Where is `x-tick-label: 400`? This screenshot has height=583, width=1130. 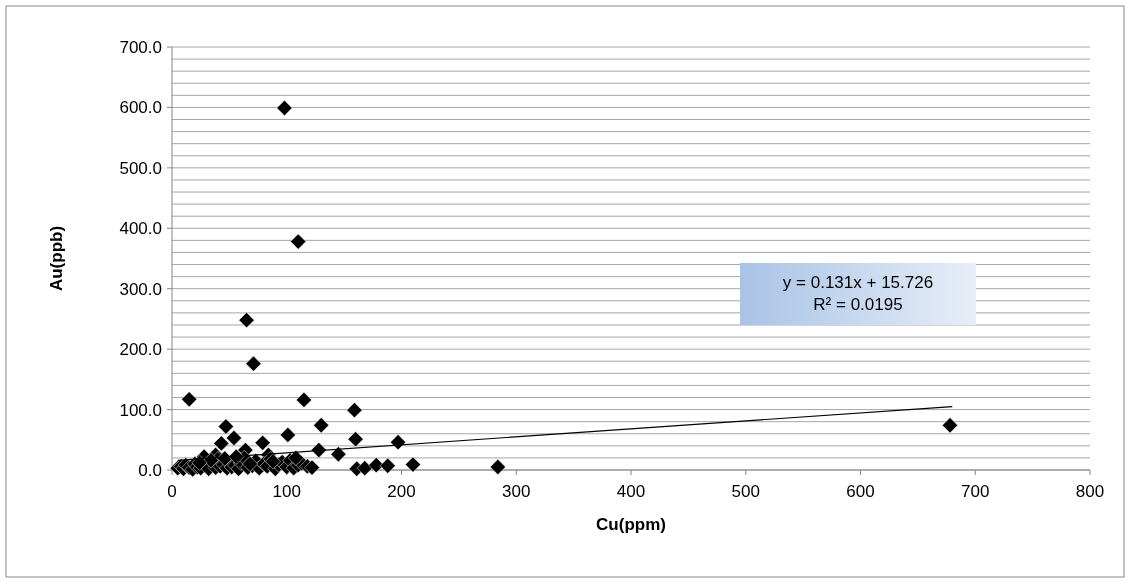
x-tick-label: 400 is located at coordinates (631, 491).